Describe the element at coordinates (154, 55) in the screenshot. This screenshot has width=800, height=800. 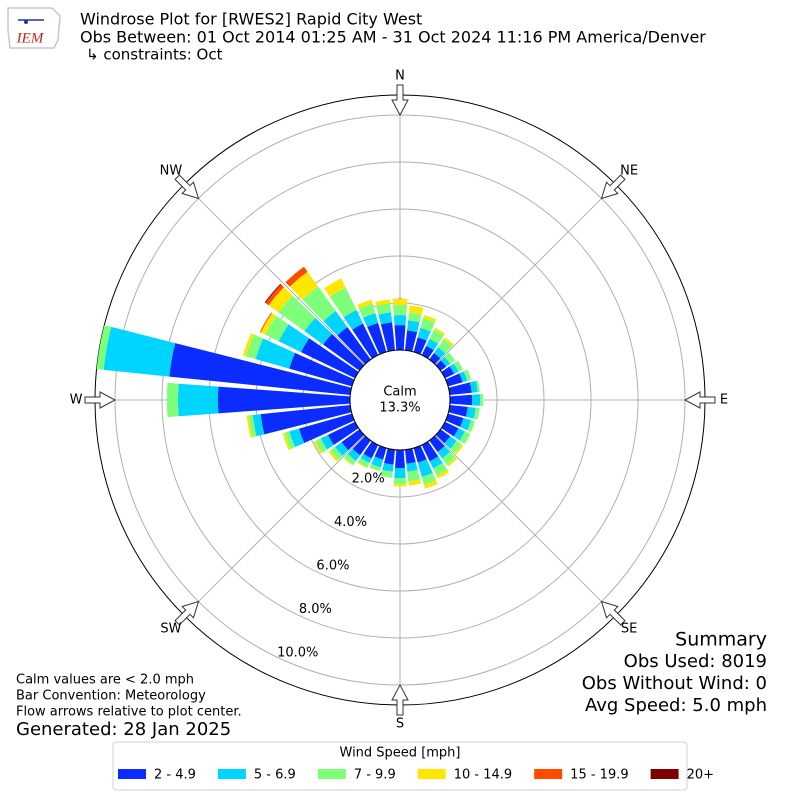
I see `constraints: ↳ constraints: Oct` at that location.